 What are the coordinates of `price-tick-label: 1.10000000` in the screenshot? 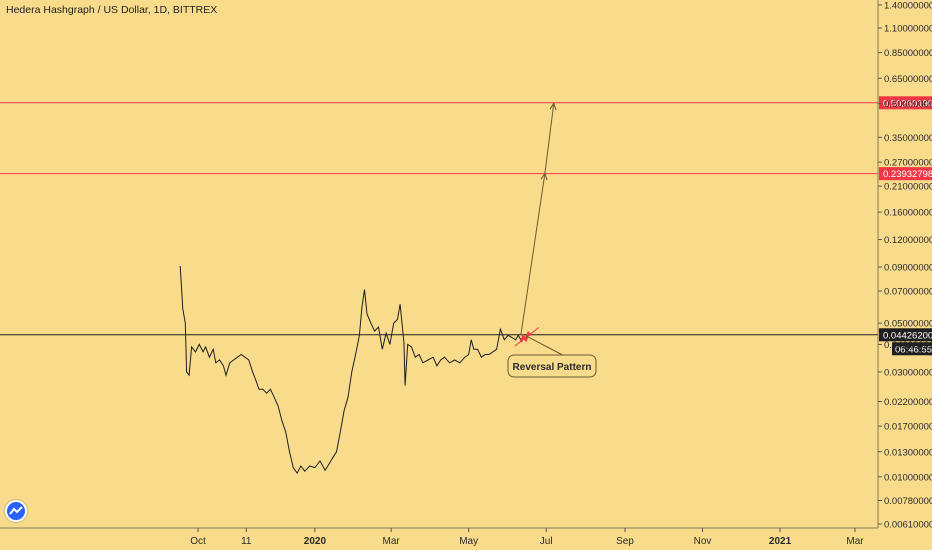 It's located at (908, 29).